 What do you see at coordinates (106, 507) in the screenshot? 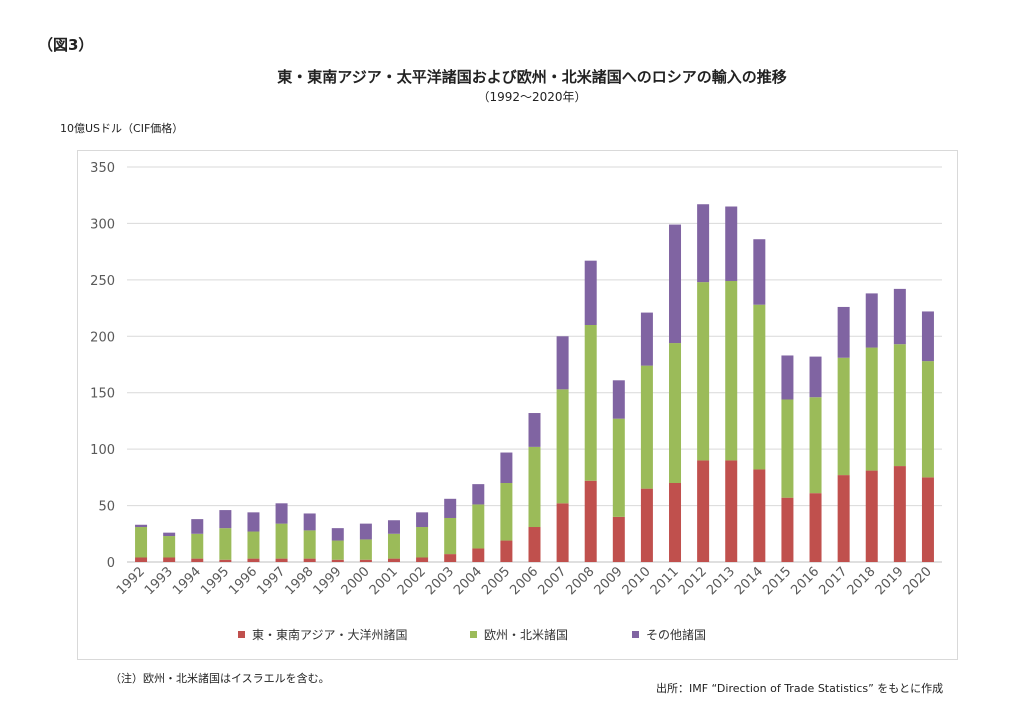
I see `y-tick-label: 50` at bounding box center [106, 507].